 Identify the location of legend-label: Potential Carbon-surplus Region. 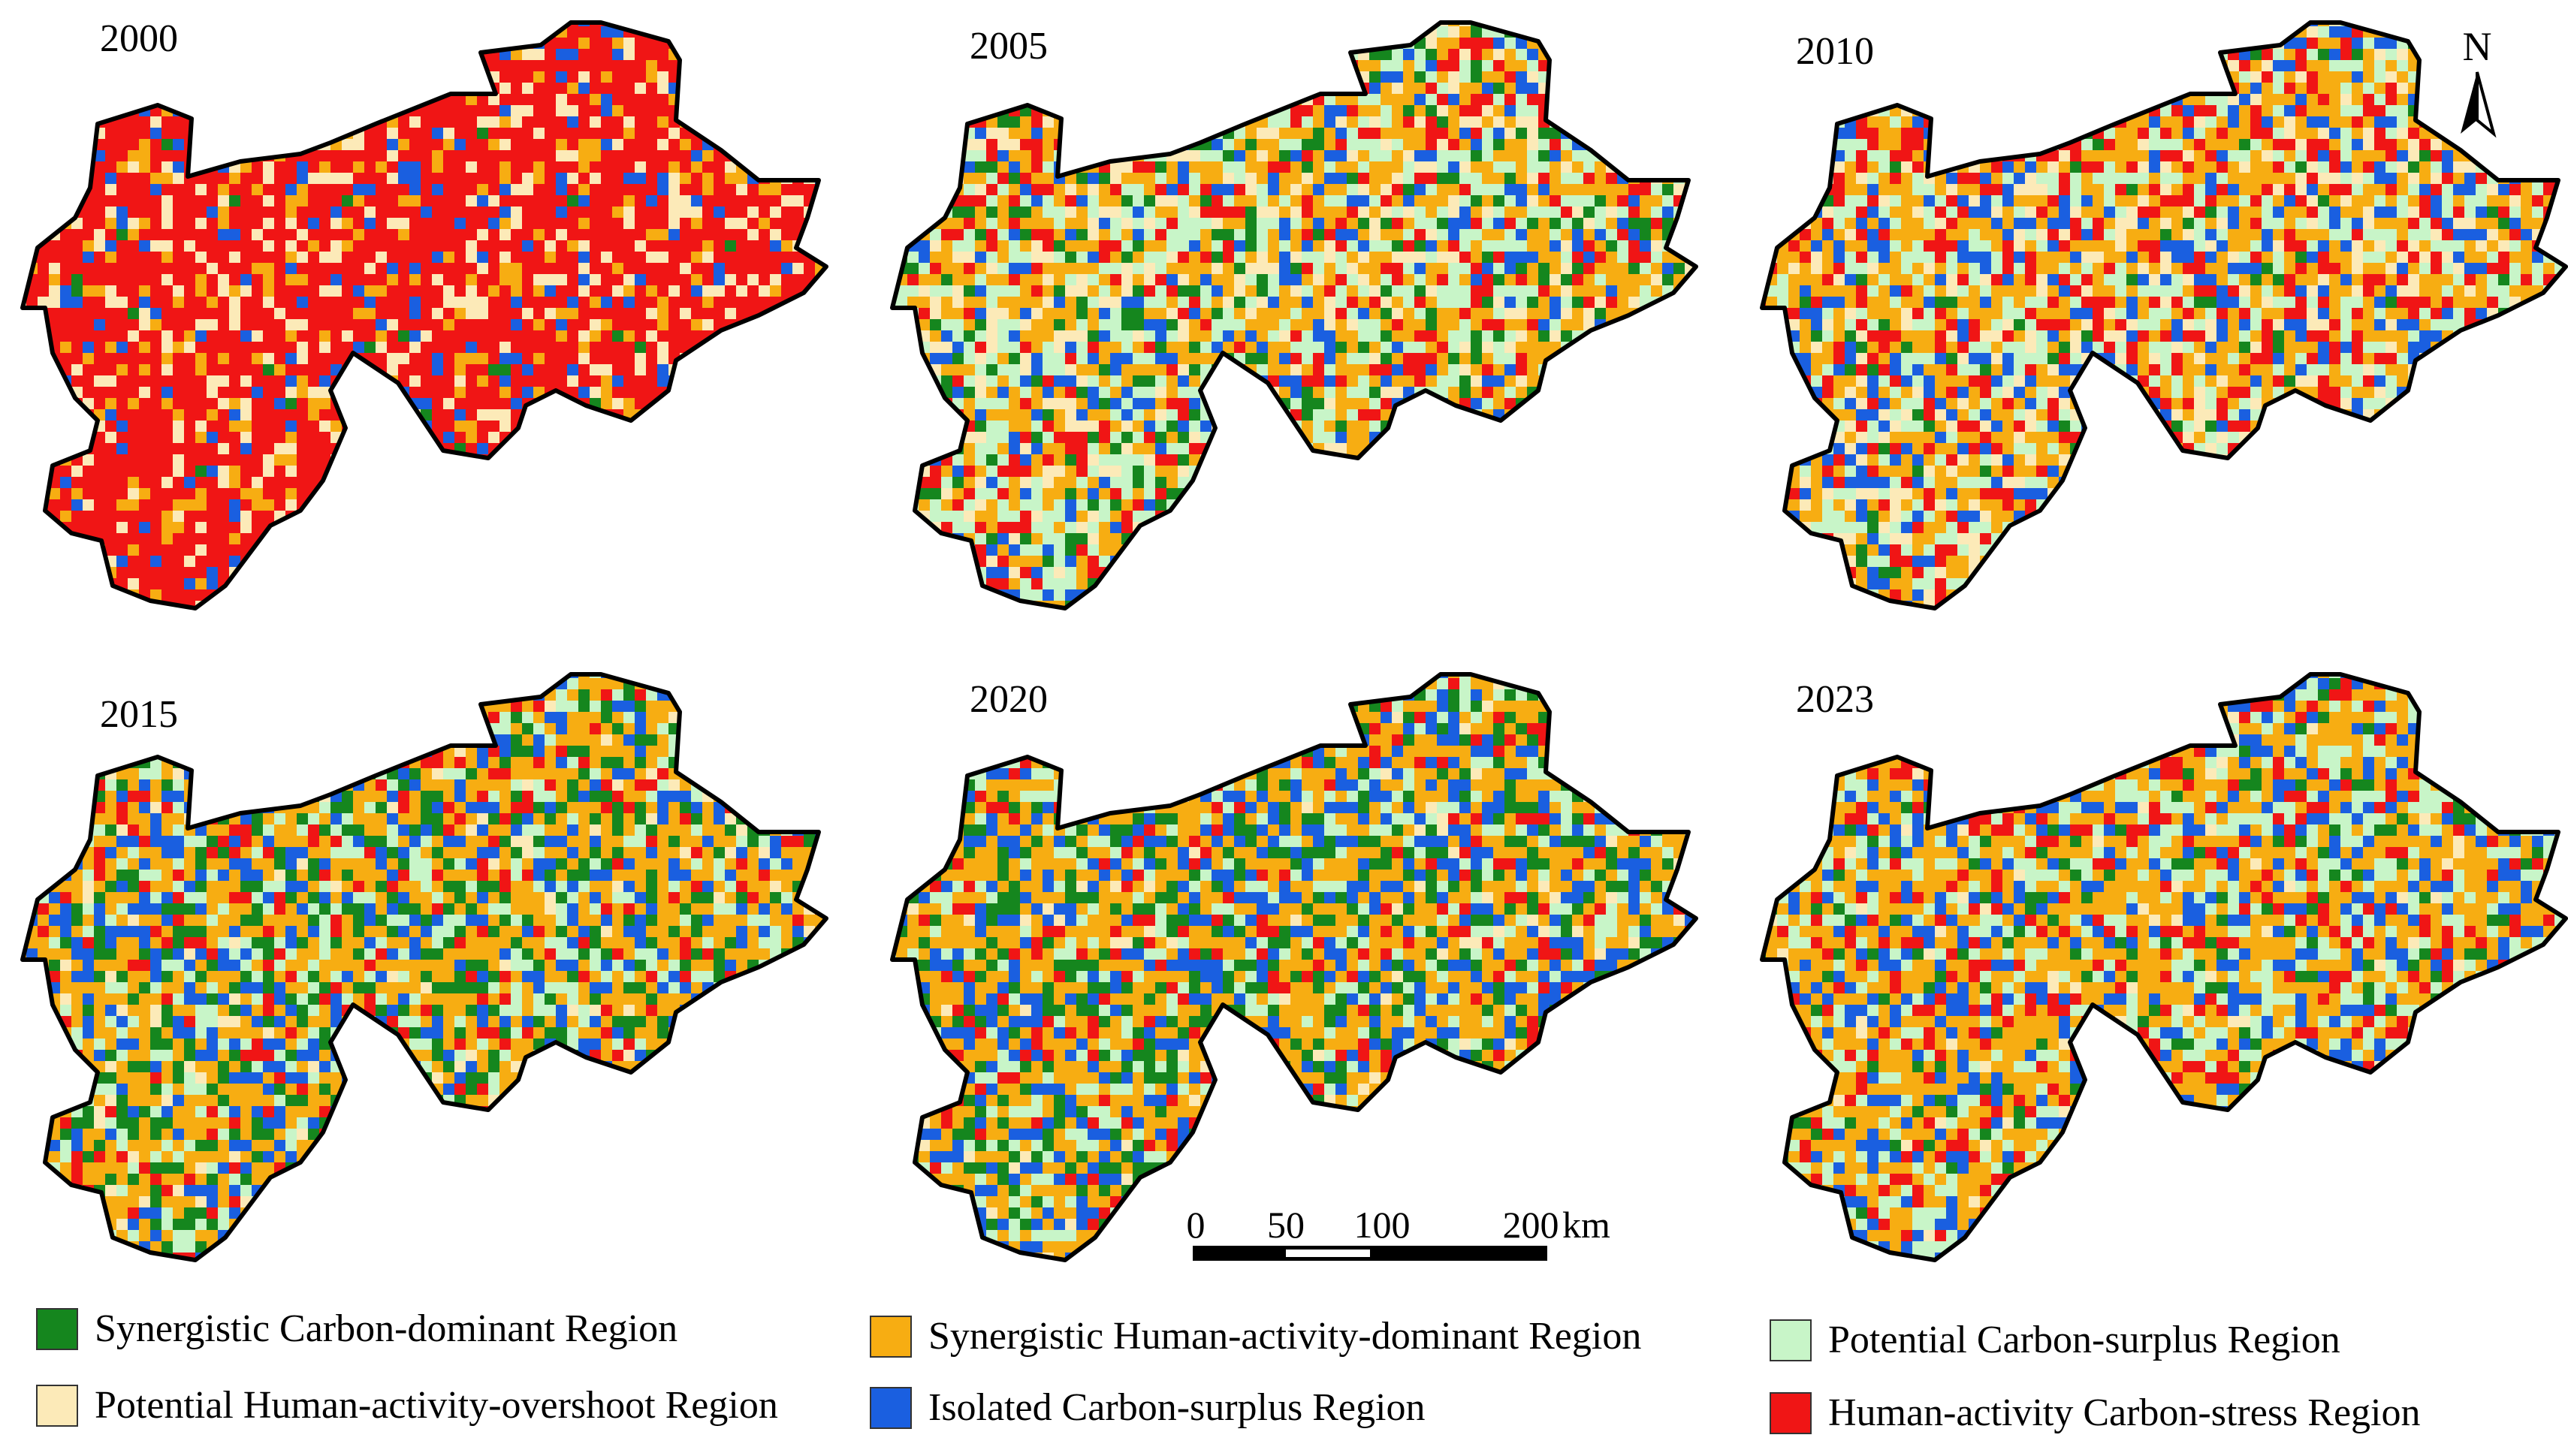
(2084, 1340).